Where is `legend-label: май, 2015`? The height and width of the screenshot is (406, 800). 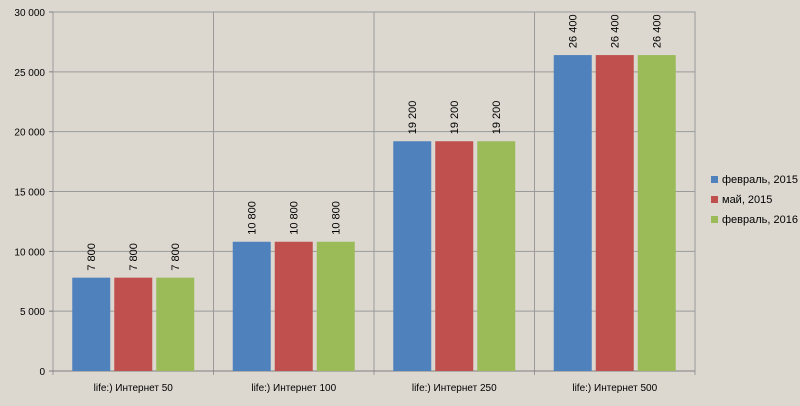
legend-label: май, 2015 is located at coordinates (747, 200).